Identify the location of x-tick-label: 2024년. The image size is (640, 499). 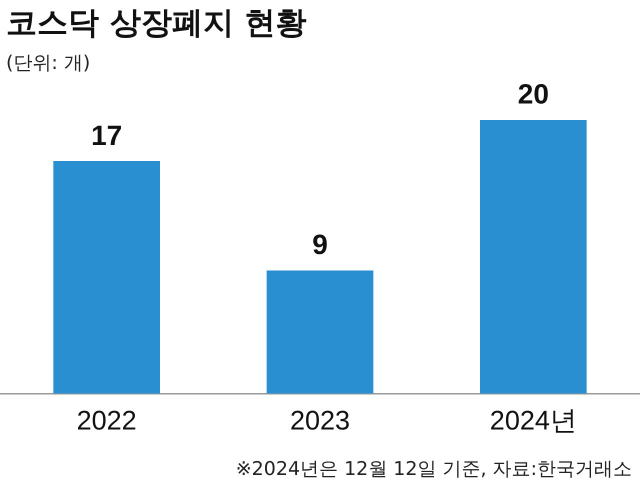
(533, 420).